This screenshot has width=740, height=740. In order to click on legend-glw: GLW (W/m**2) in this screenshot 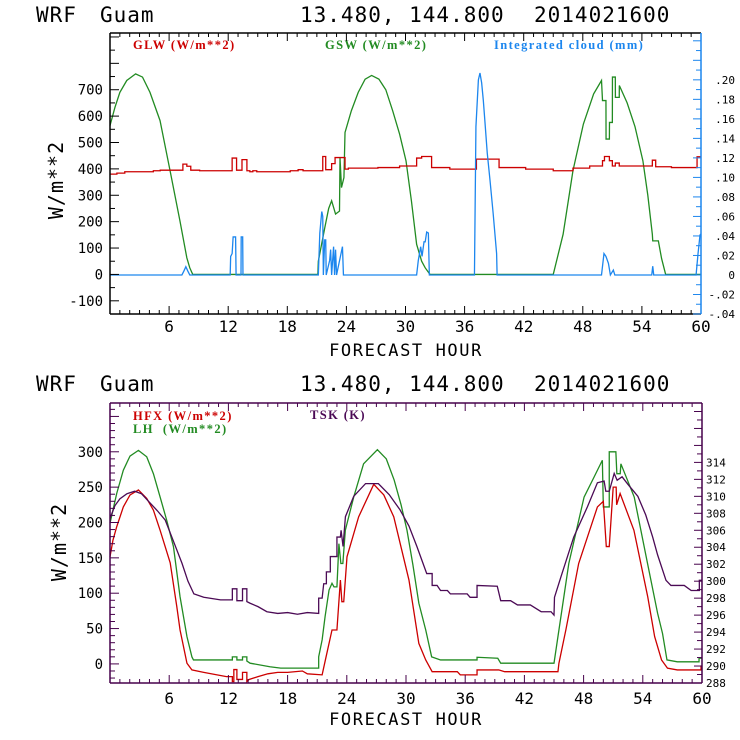, I will do `click(184, 45)`.